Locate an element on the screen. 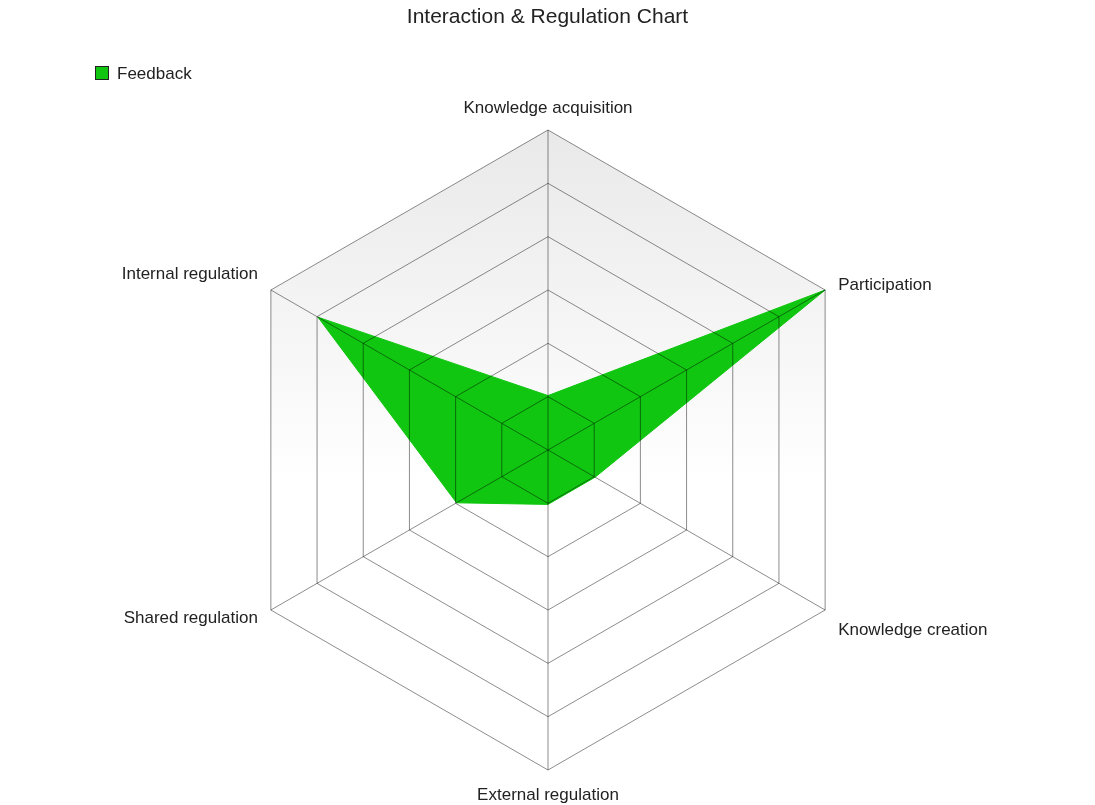  chart-title: Interaction & Regulation Chart is located at coordinates (547, 15).